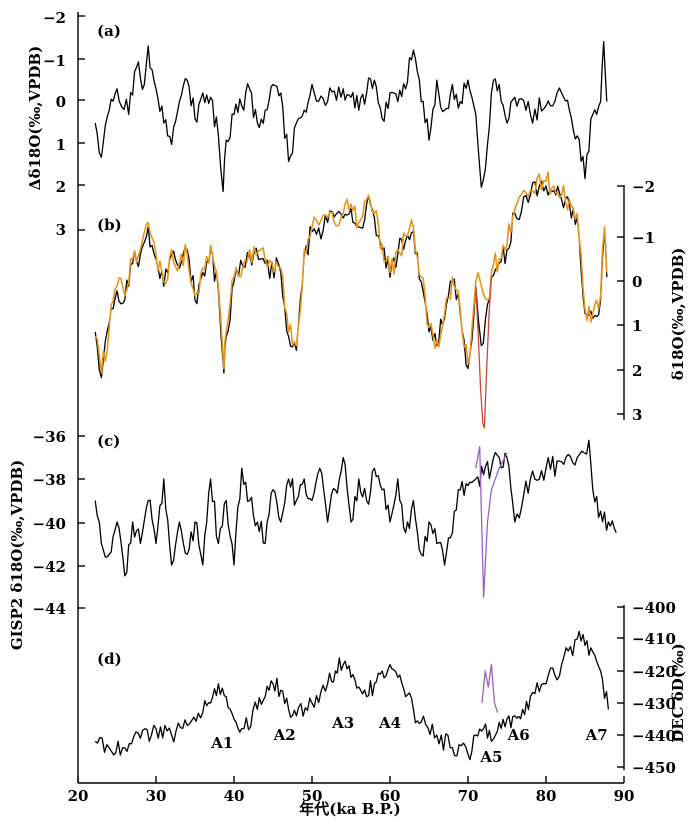 This screenshot has height=837, width=700. Describe the element at coordinates (624, 796) in the screenshot. I see `x-tick-label: 90` at that location.